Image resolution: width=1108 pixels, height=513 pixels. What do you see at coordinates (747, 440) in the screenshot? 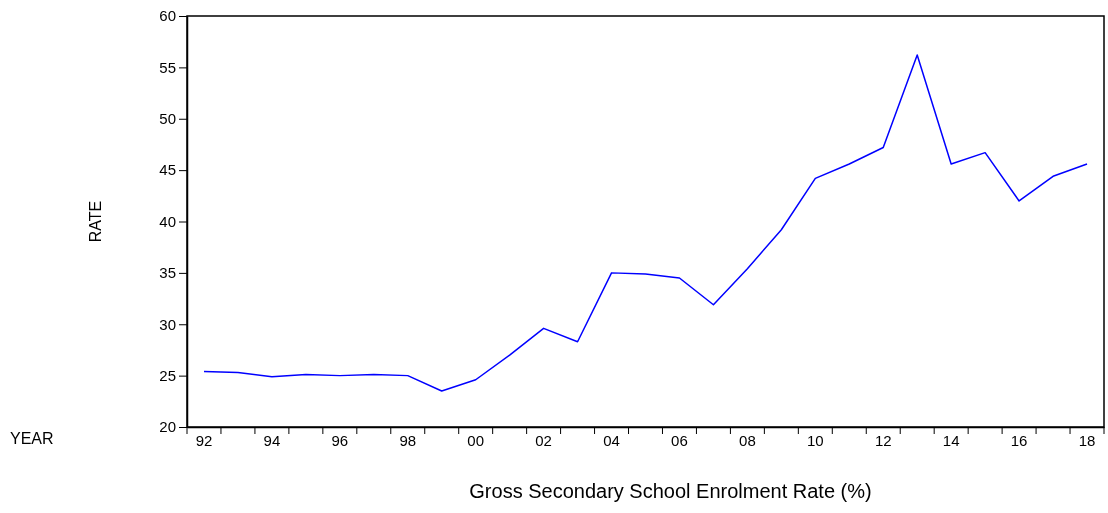
I see `x-tick-label: 08` at bounding box center [747, 440].